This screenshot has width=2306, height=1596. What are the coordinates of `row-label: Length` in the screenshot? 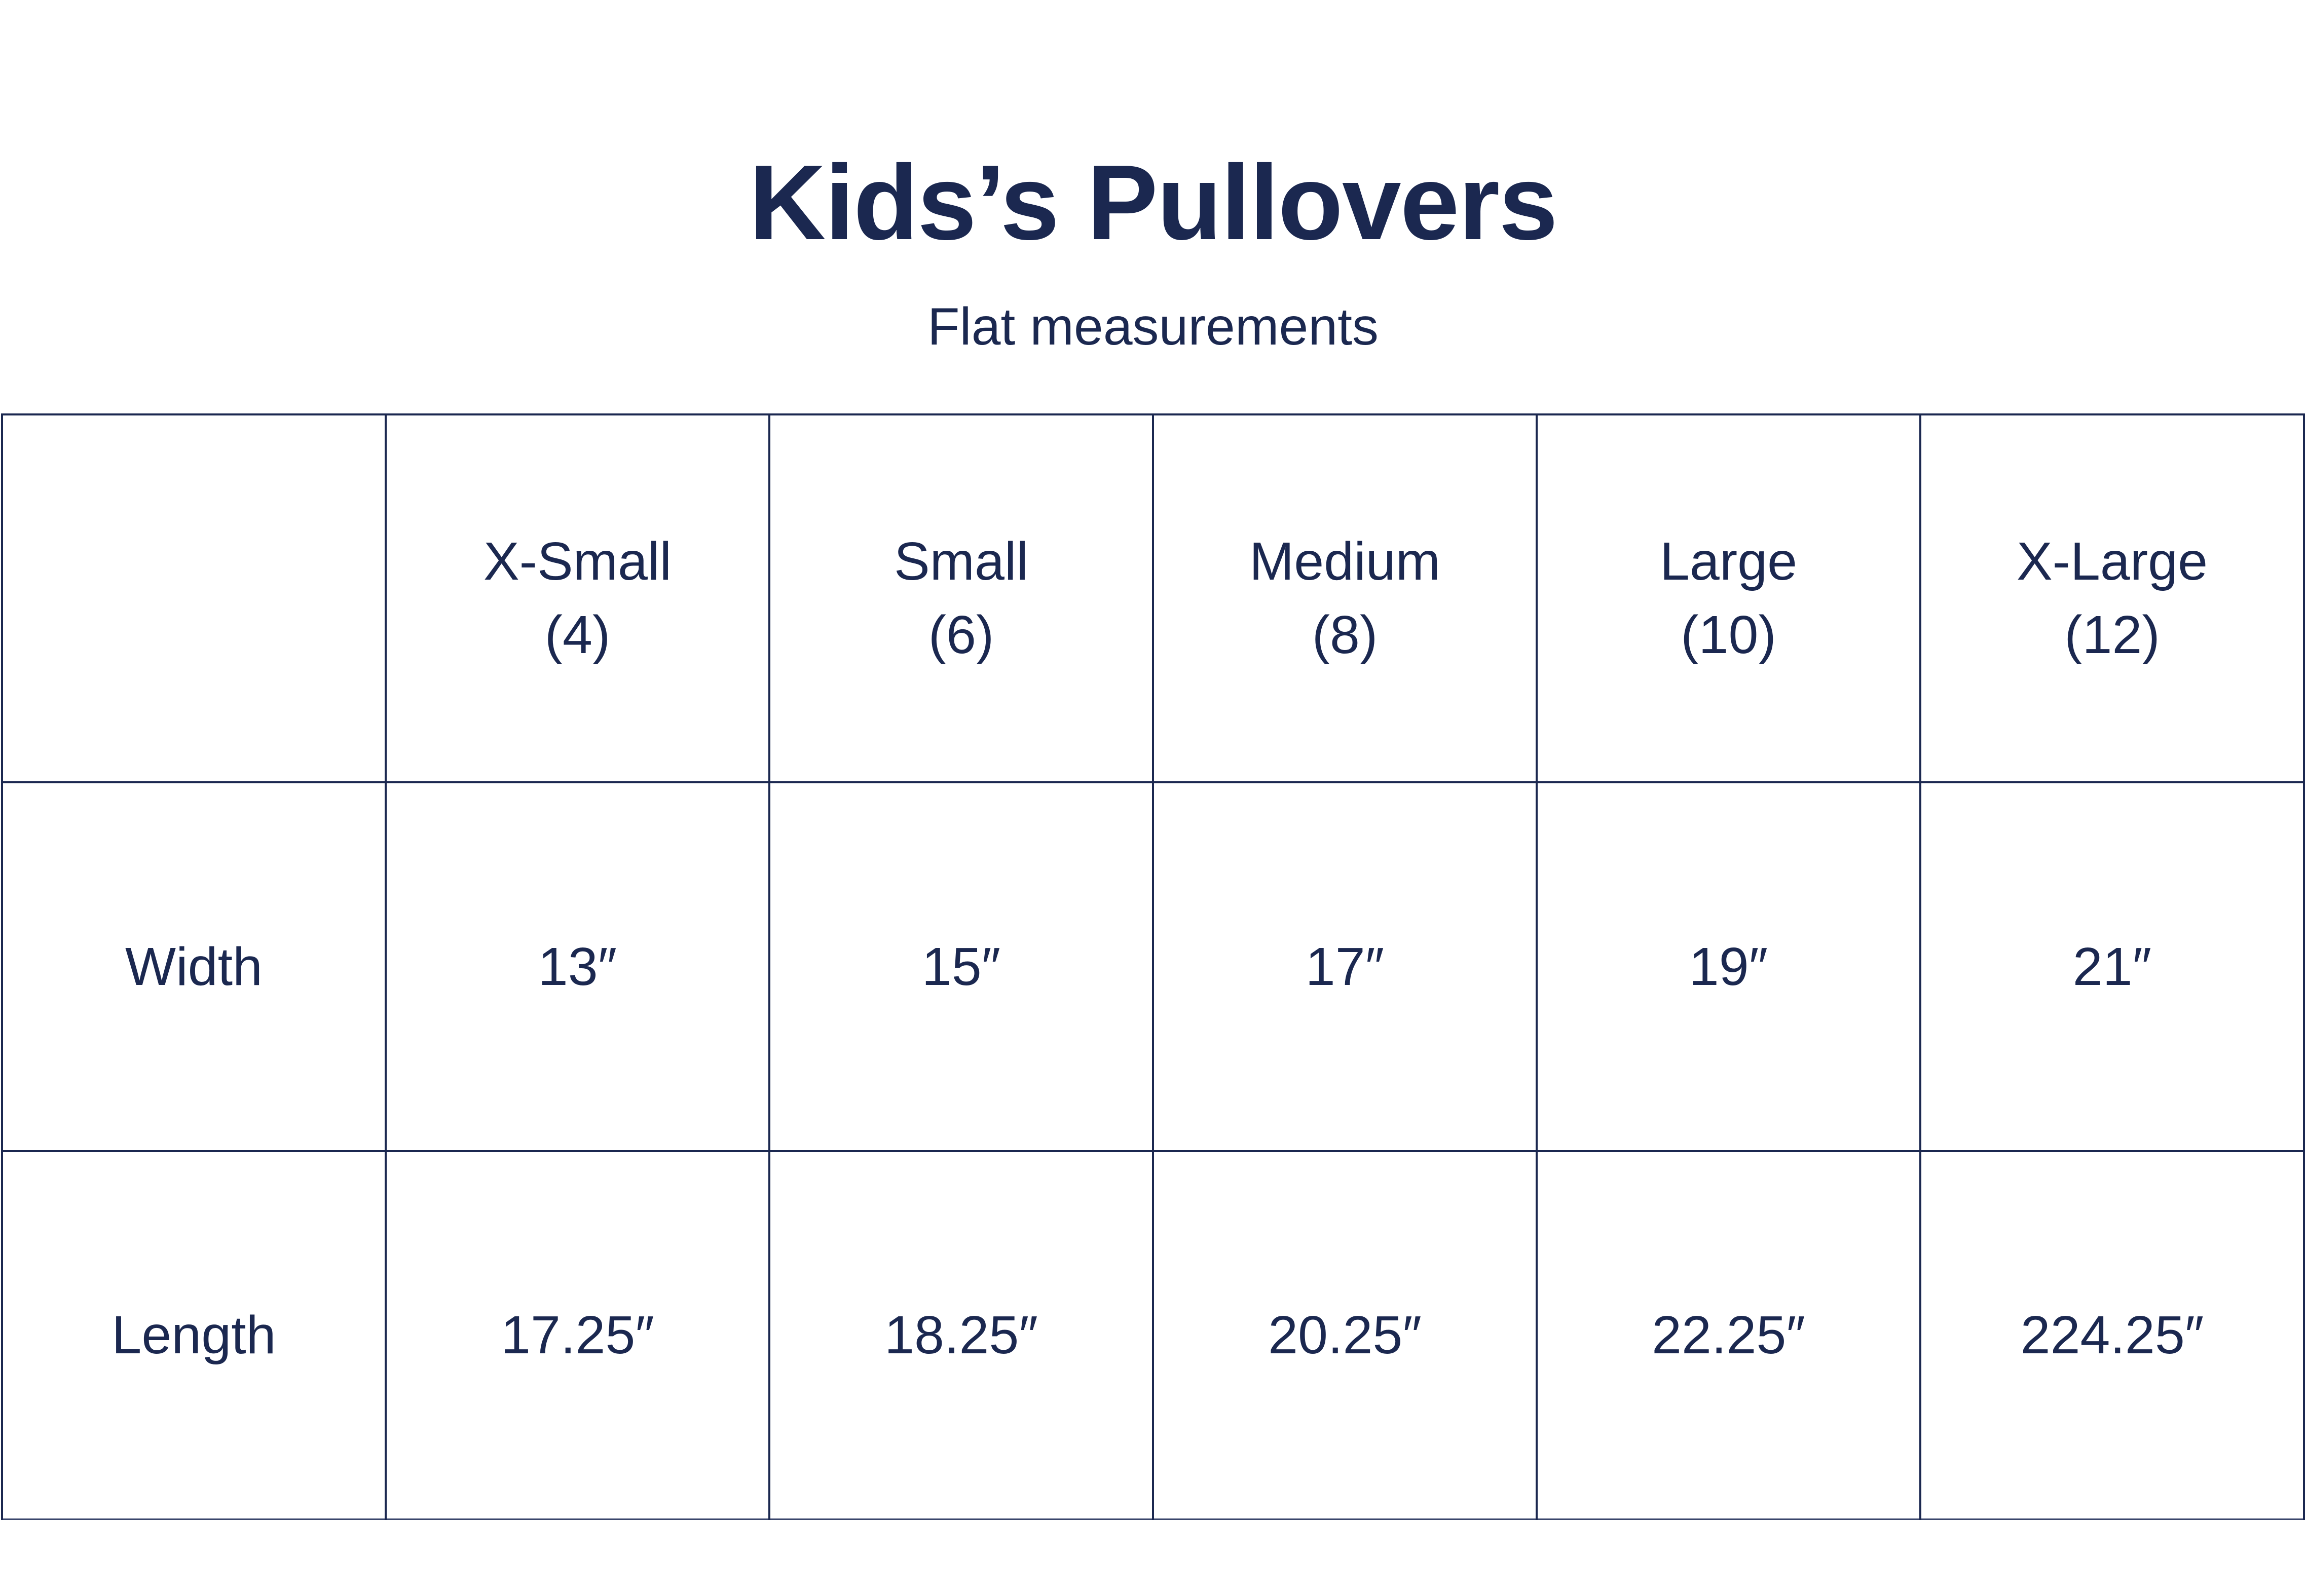 It's located at (194, 1335).